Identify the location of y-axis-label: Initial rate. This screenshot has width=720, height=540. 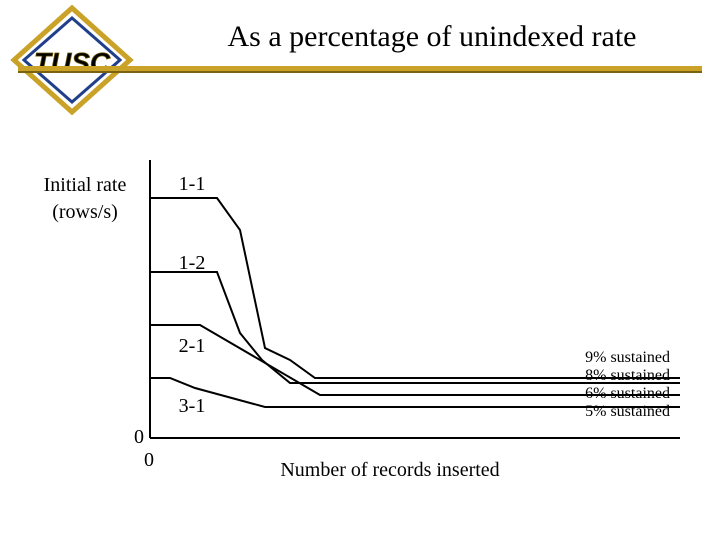
(85, 185).